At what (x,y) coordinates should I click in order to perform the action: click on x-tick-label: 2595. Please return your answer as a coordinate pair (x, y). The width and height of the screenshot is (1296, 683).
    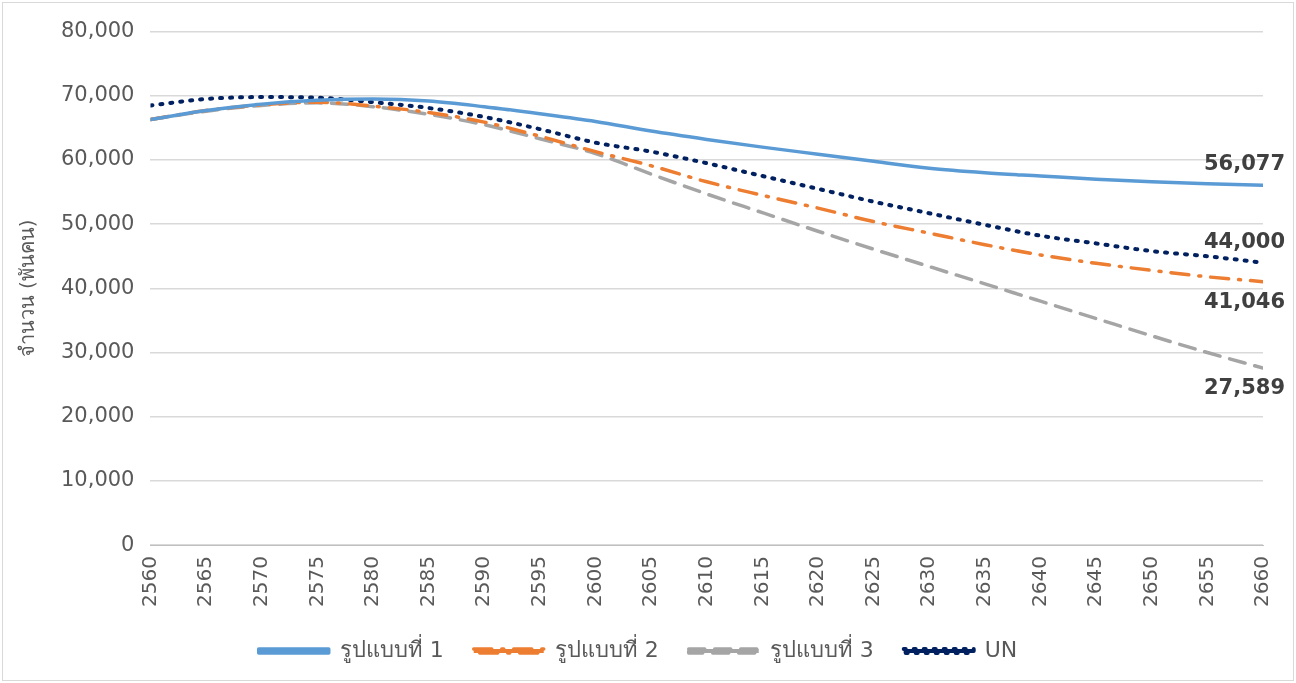
    Looking at the image, I should click on (538, 582).